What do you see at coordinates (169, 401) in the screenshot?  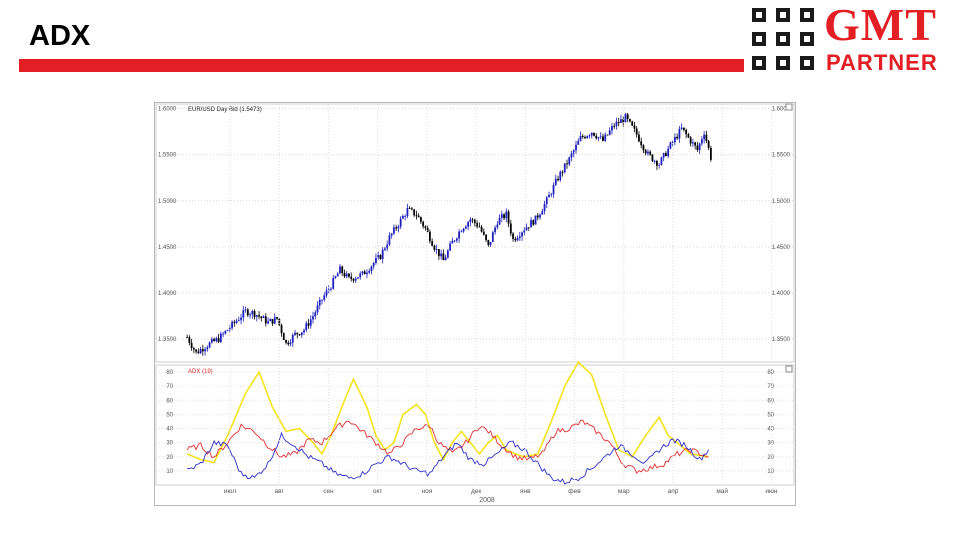 I see `adx-y-tick-left: 60` at bounding box center [169, 401].